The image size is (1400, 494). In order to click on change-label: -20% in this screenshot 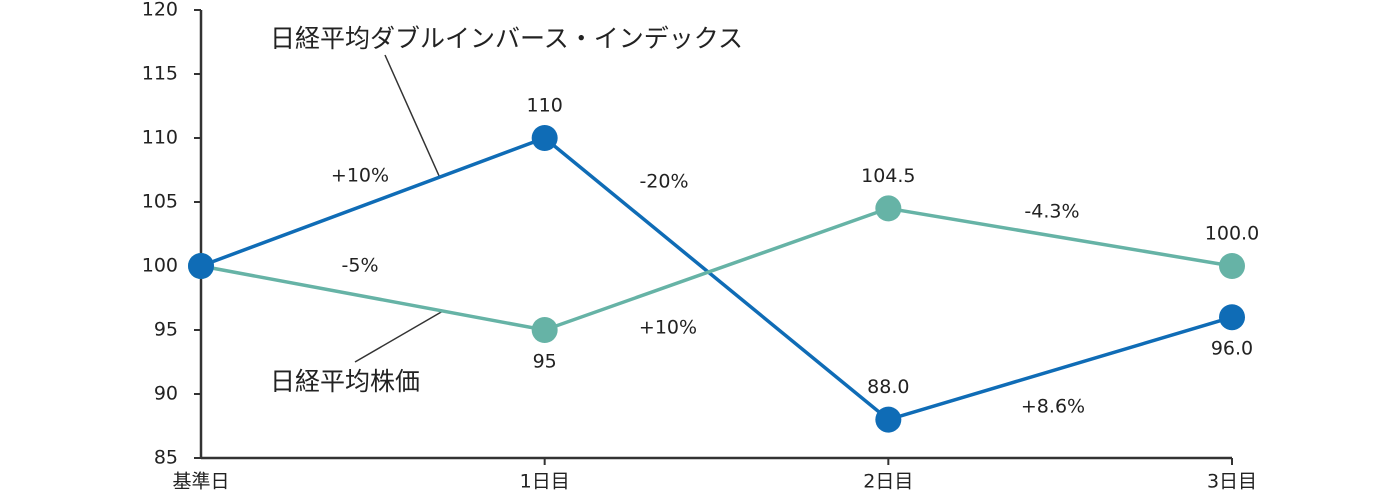, I will do `click(663, 182)`.